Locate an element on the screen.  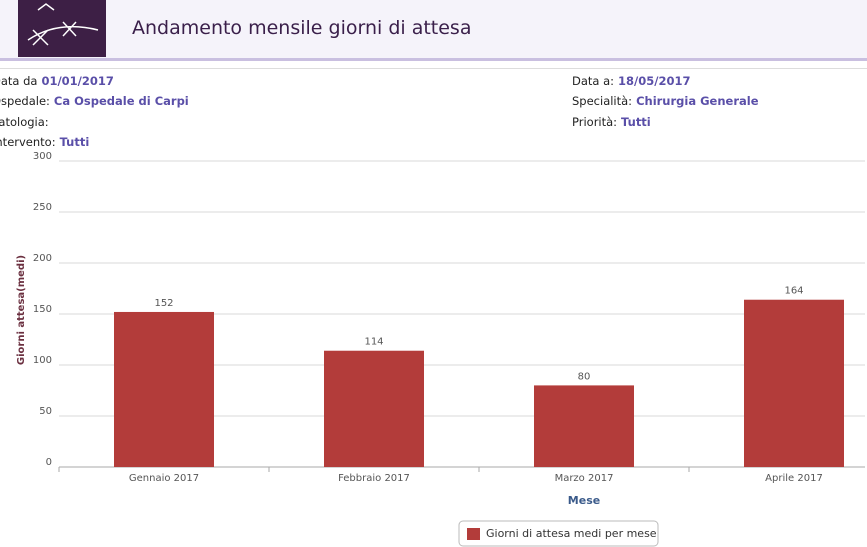
filter-row: Ospedale:Ca Ospedale di Carpi is located at coordinates (94, 101).